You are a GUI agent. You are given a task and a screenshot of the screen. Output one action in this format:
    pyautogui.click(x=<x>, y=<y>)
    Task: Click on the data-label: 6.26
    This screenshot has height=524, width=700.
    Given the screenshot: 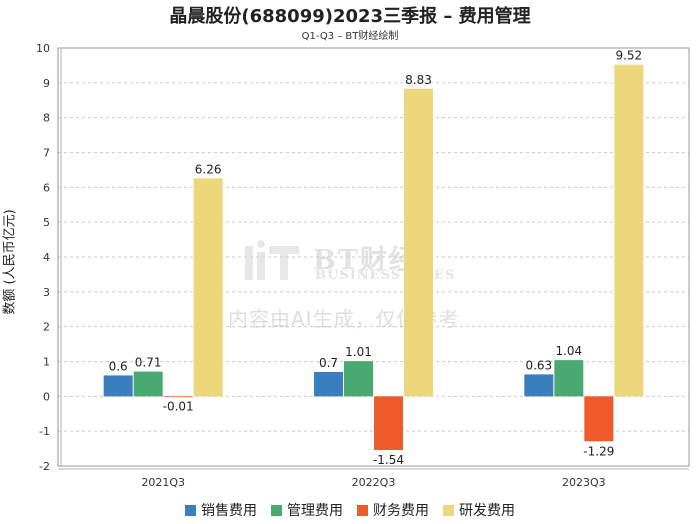 What is the action you would take?
    pyautogui.click(x=208, y=169)
    